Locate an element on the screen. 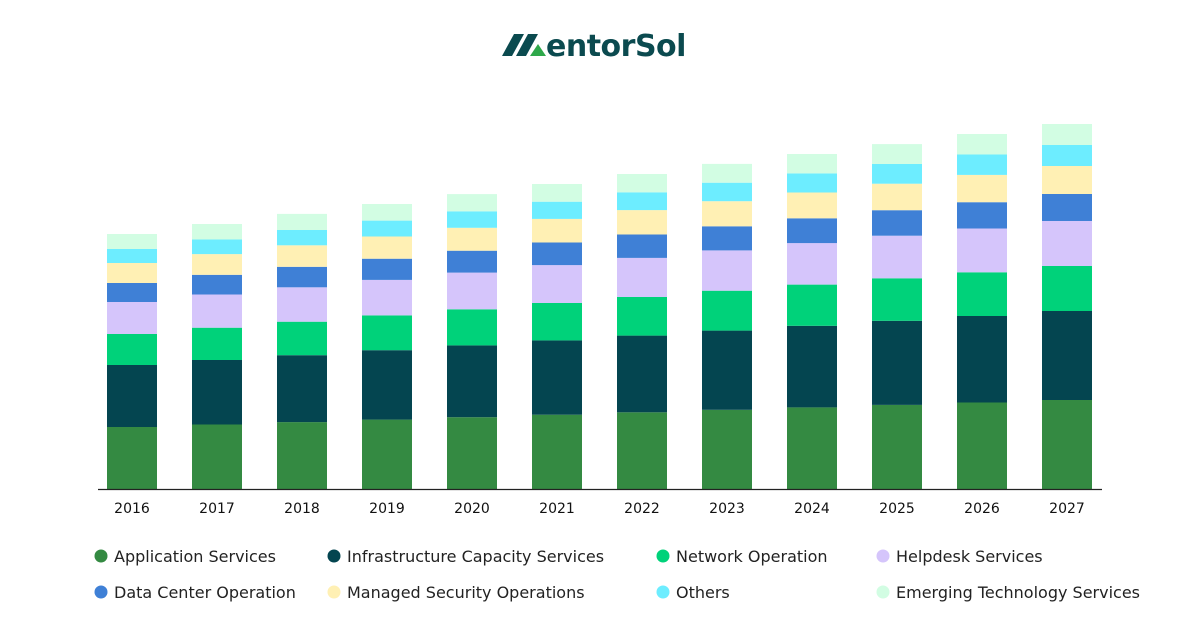 Image resolution: width=1200 pixels, height=628 pixels. x-tick-label: 2023 is located at coordinates (727, 509).